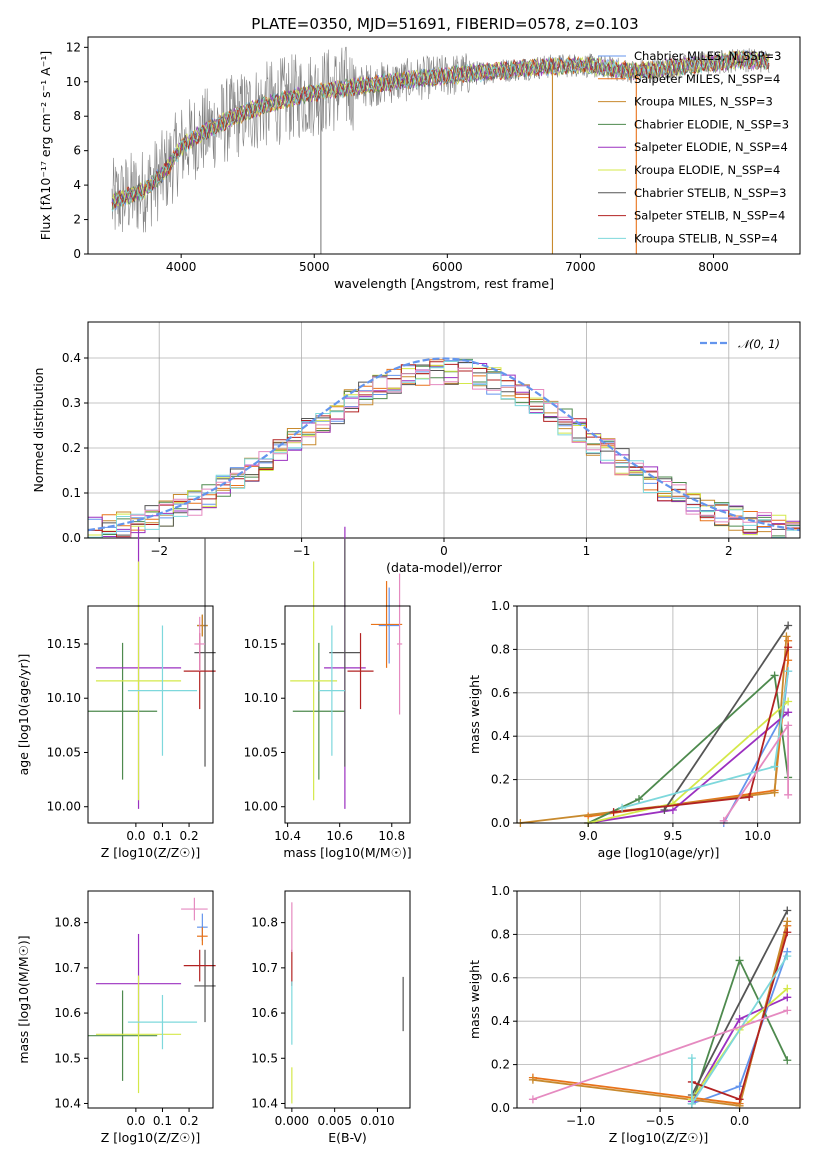  Describe the element at coordinates (711, 124) in the screenshot. I see `legend-label: Chabrier ELODIE, N_SSP=3` at that location.